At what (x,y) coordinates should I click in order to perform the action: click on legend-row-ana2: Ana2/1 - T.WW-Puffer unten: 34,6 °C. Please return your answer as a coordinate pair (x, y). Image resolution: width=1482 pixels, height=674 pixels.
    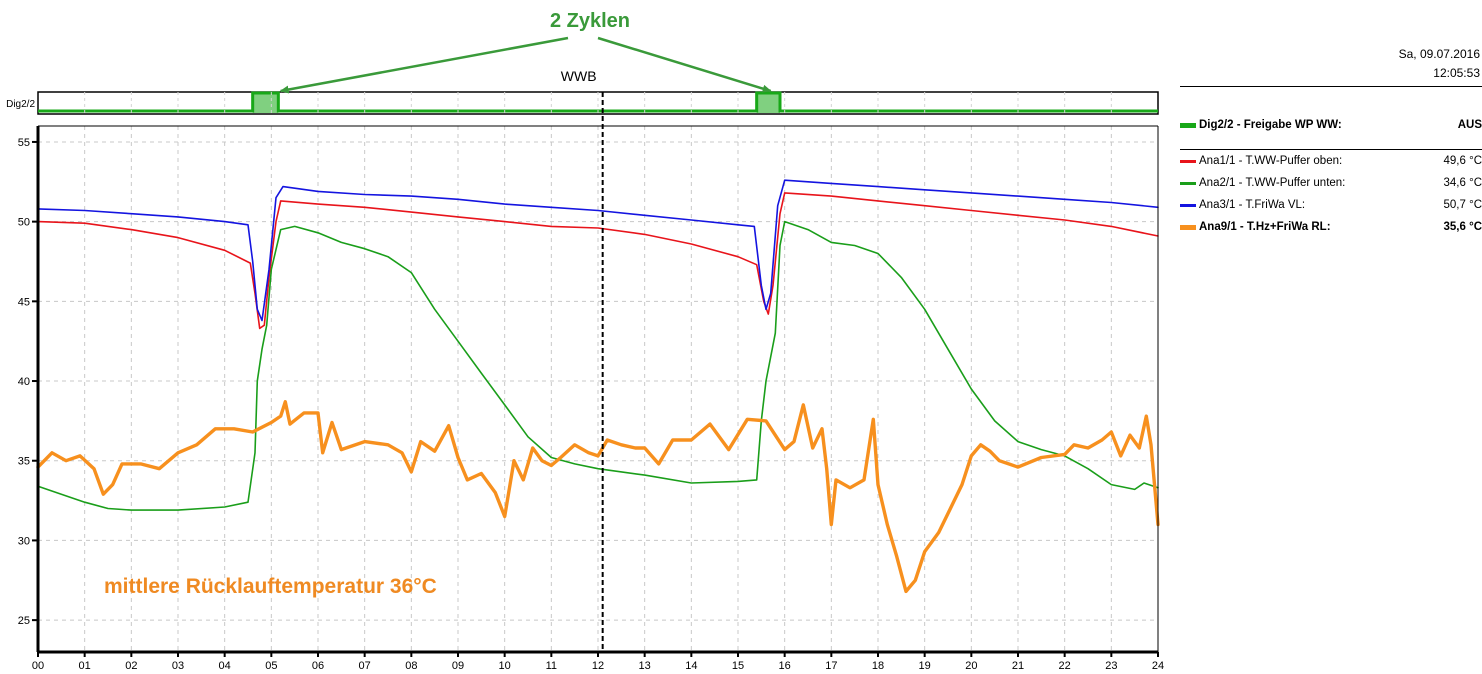
    Looking at the image, I should click on (1331, 185).